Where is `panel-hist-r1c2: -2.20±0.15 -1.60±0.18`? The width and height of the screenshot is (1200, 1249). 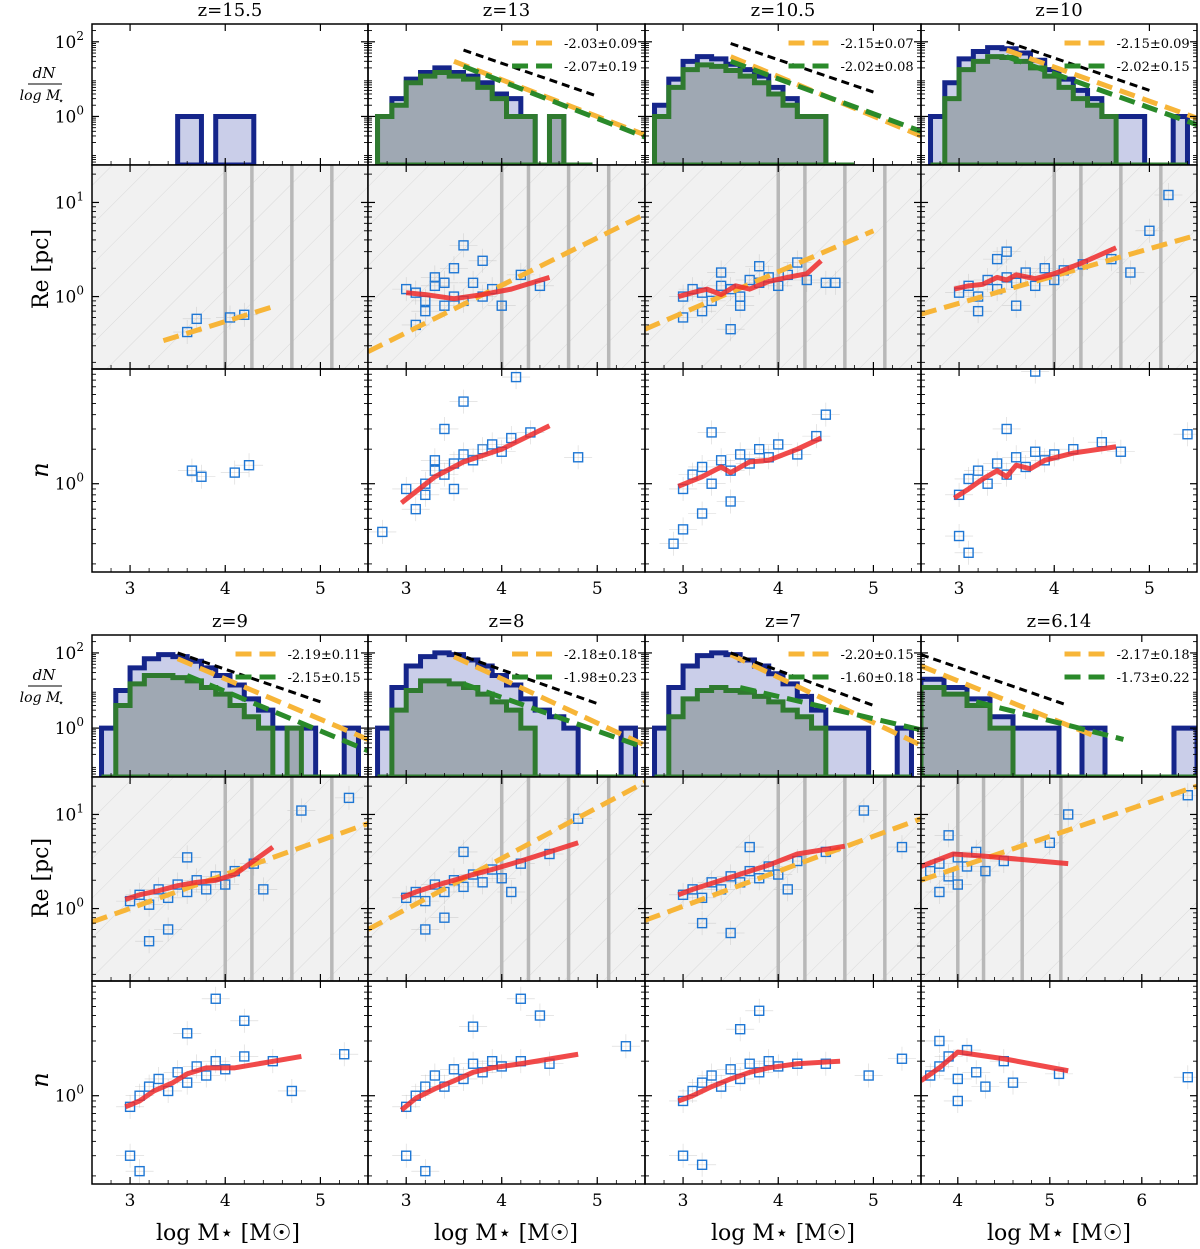
panel-hist-r1c2: -2.20±0.15 -1.60±0.18 is located at coordinates (783, 706).